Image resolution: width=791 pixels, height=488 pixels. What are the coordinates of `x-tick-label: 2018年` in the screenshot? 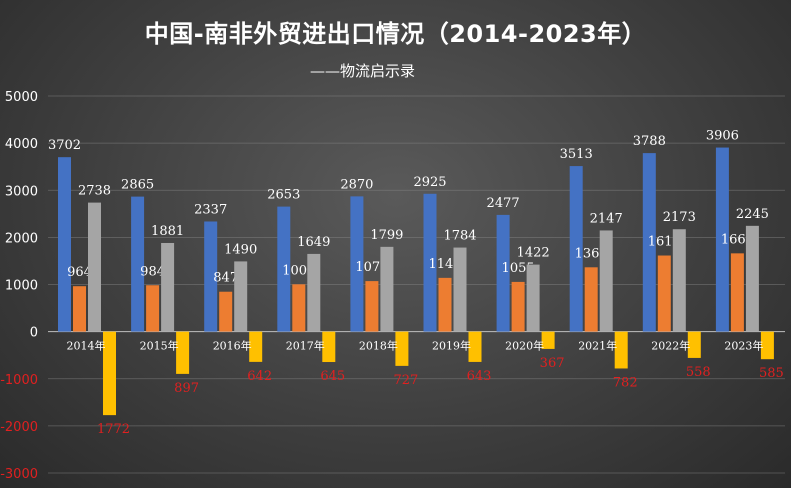 It's located at (378, 346).